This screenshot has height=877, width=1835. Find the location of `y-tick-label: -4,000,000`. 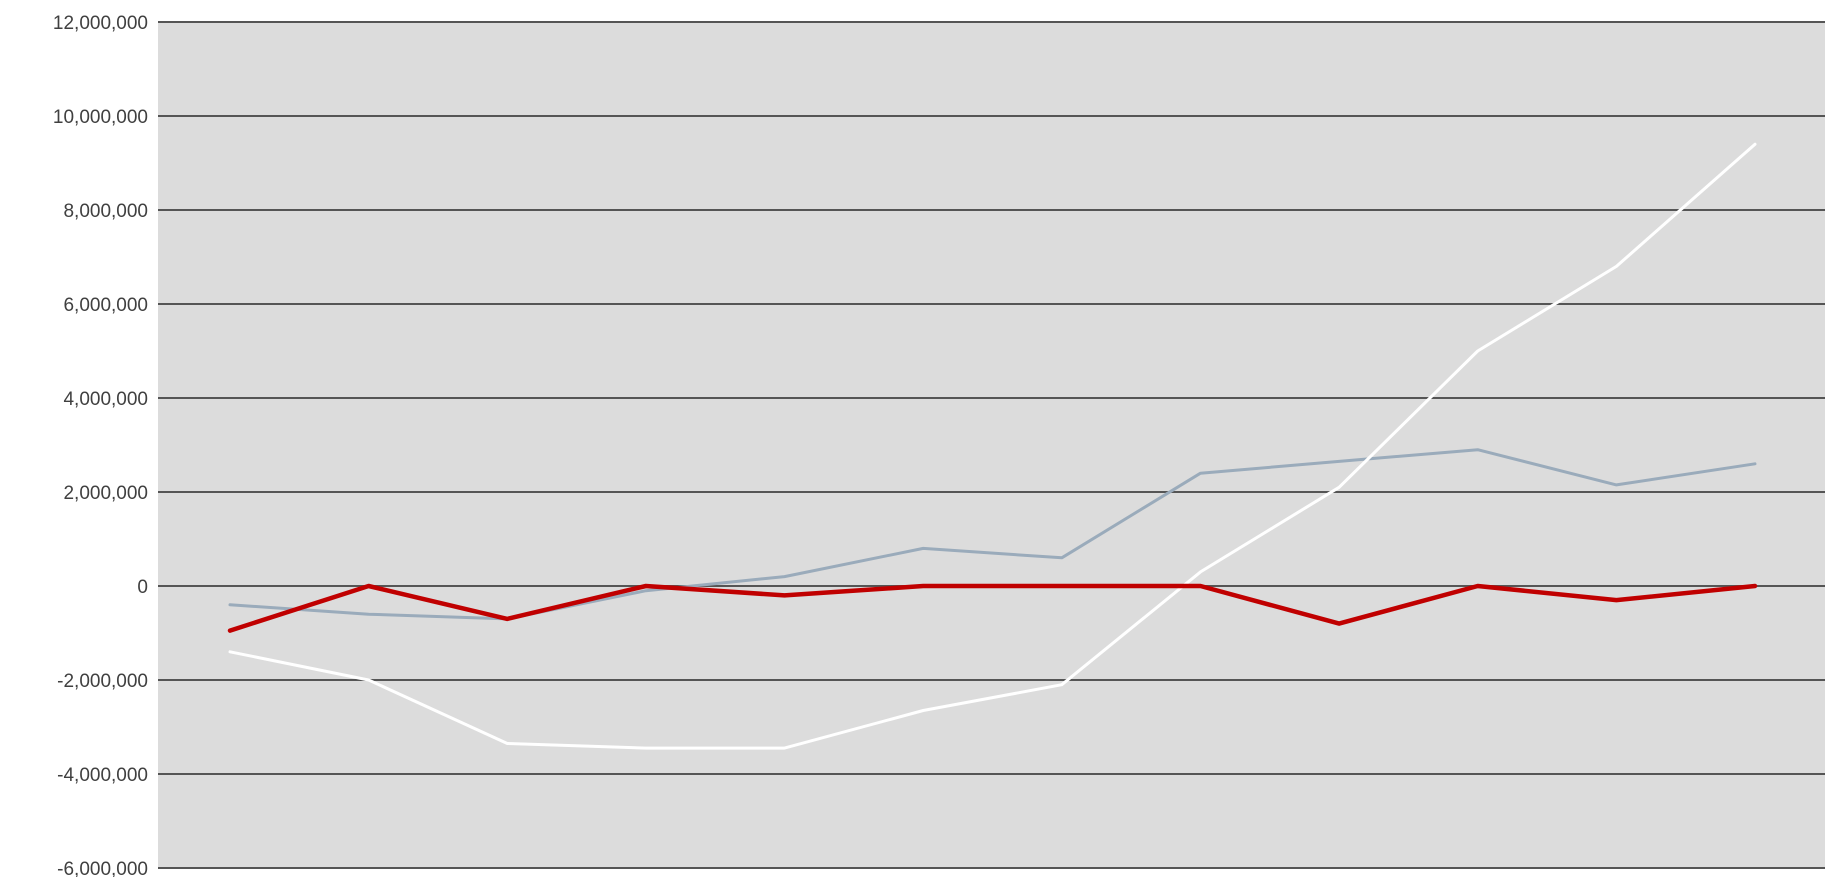

y-tick-label: -4,000,000 is located at coordinates (102, 775).